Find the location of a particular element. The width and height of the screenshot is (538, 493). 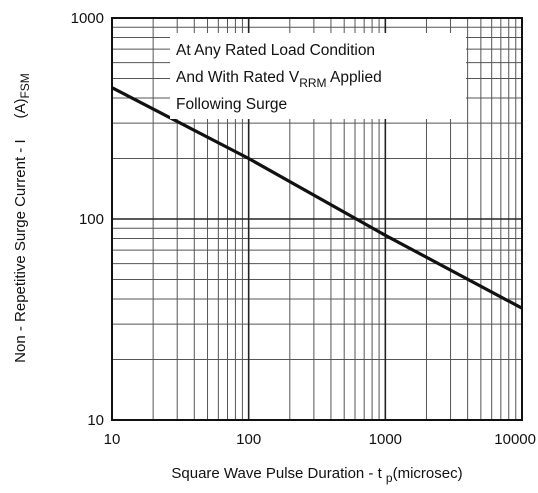

x-tick-label: 100 is located at coordinates (248, 439).